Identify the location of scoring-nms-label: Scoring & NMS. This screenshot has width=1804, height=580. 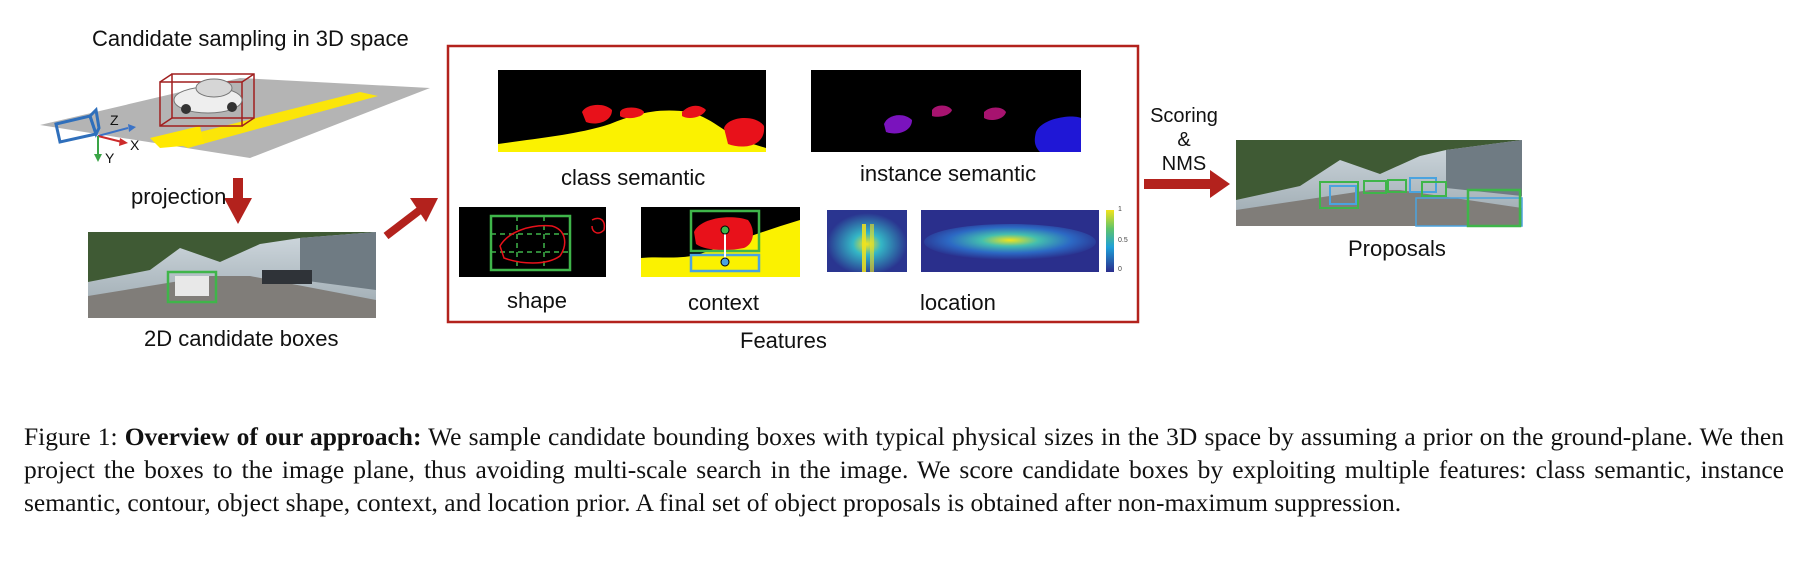
(1184, 140).